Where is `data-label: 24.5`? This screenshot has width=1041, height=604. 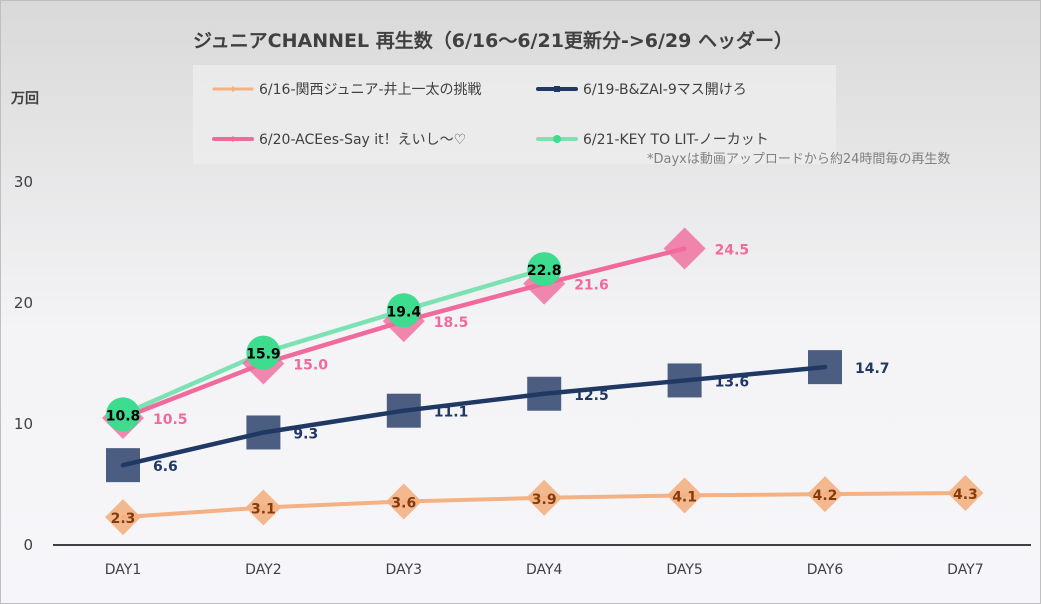 data-label: 24.5 is located at coordinates (732, 251).